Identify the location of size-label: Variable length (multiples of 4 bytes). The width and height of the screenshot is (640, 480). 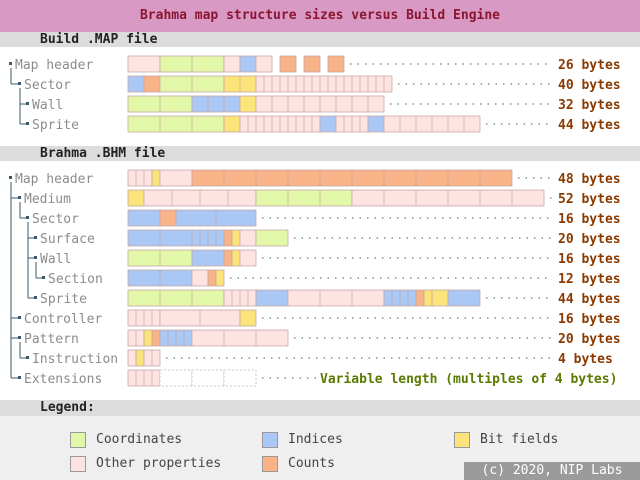
(468, 379).